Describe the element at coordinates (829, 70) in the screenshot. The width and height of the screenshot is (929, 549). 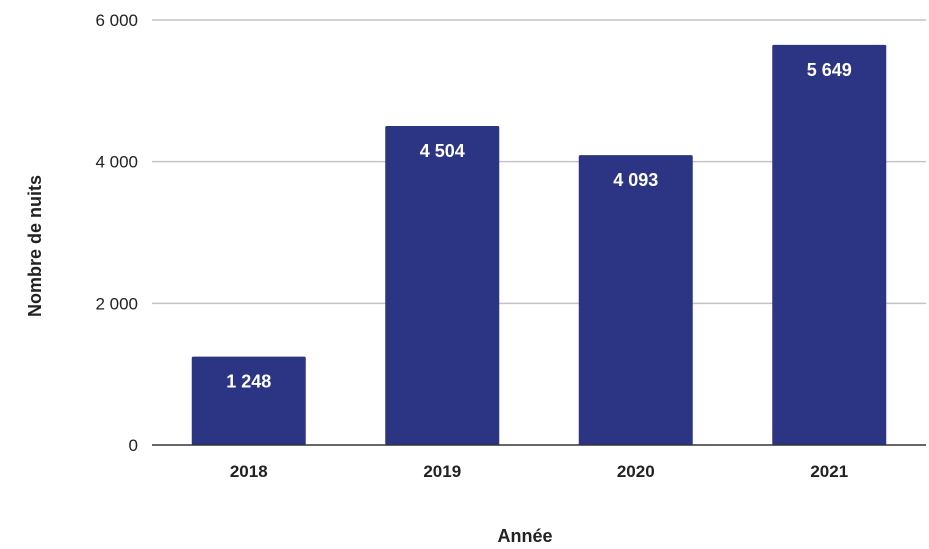
I see `data-label: 5 649` at that location.